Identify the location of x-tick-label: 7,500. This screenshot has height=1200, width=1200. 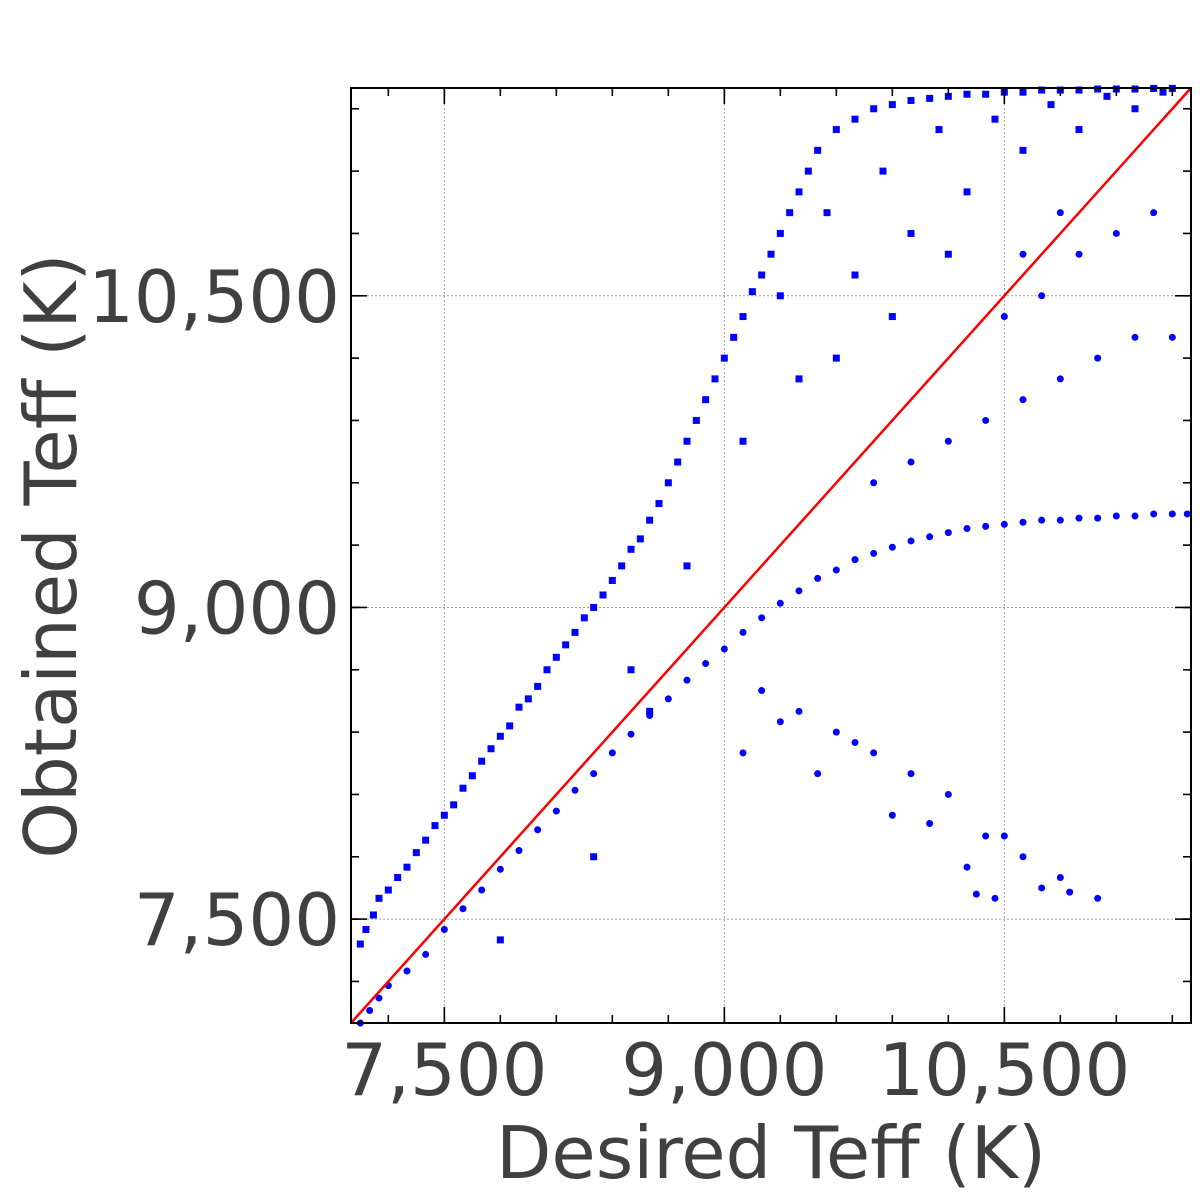
(444, 1070).